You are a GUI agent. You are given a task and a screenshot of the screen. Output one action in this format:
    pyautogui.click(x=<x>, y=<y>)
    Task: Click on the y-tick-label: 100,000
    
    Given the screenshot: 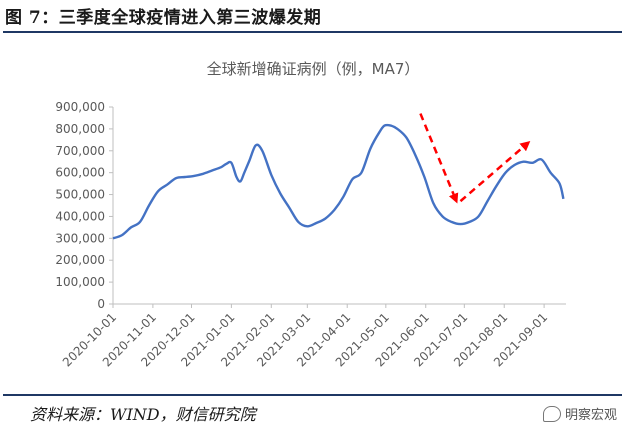 What is the action you would take?
    pyautogui.click(x=80, y=282)
    